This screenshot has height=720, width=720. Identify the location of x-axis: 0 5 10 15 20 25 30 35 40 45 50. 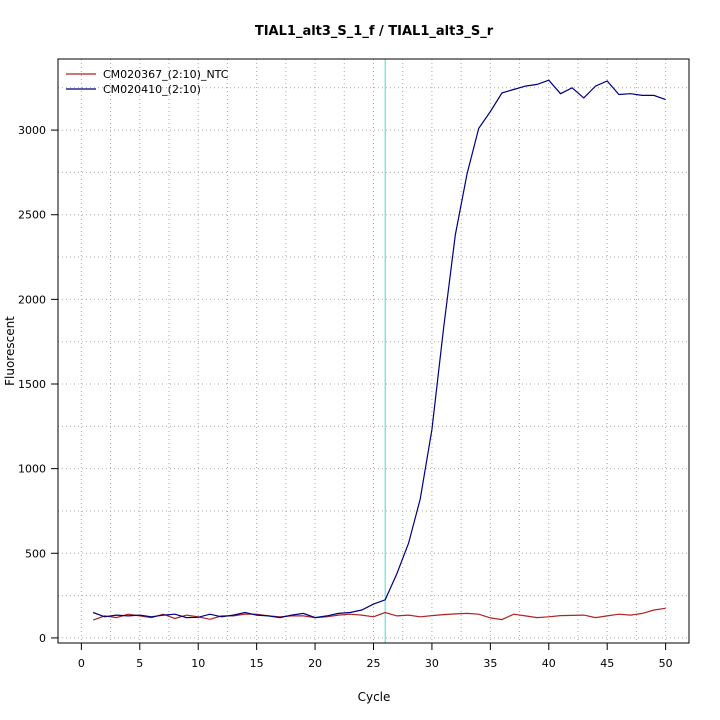
(375, 656).